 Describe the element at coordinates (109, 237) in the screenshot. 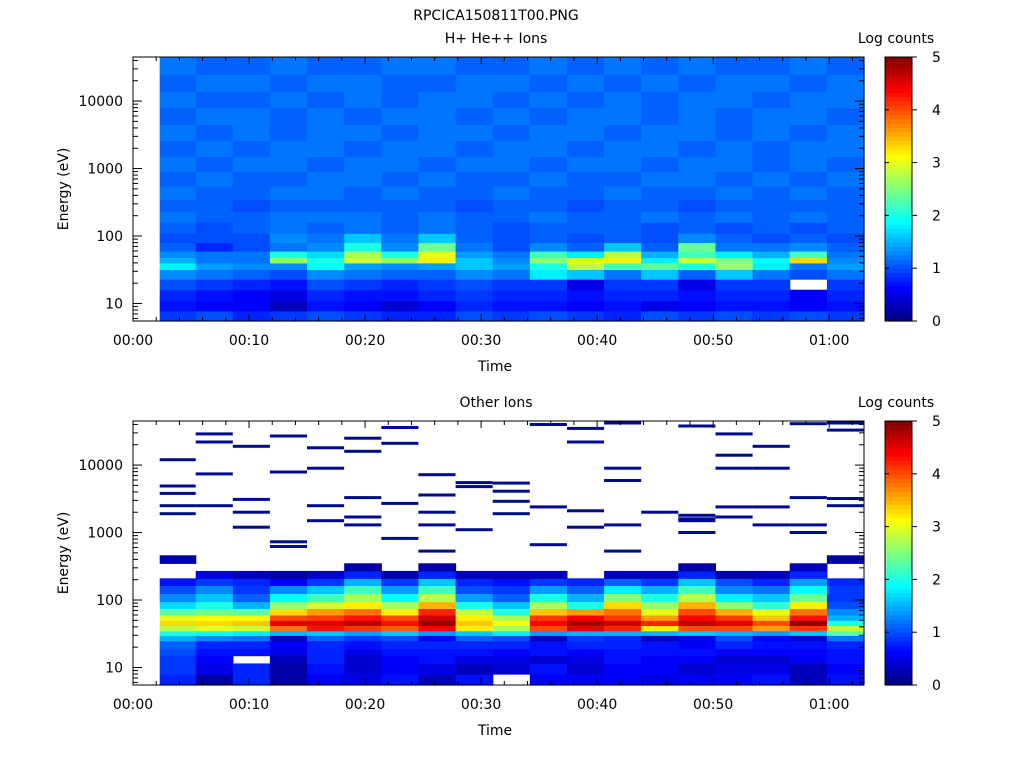

I see `y-tick-label: 100` at that location.